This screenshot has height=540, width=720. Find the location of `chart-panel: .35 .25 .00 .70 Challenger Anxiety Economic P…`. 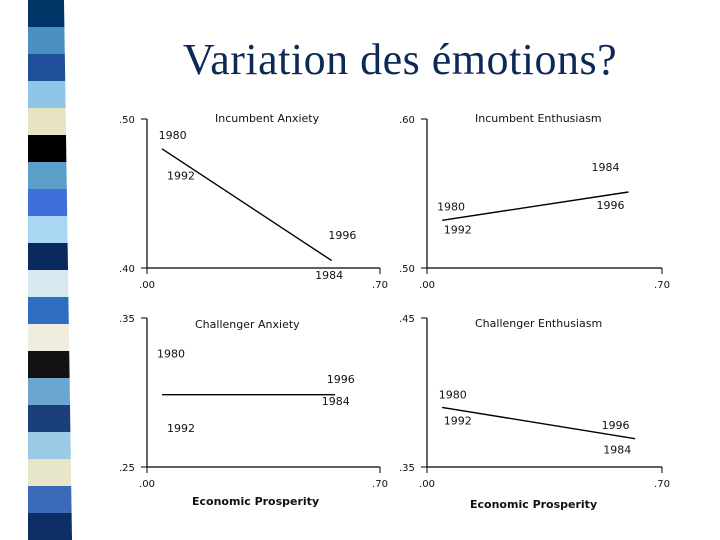

chart-panel: .35 .25 .00 .70 Challenger Anxiety Economic P… is located at coordinates (253, 411).